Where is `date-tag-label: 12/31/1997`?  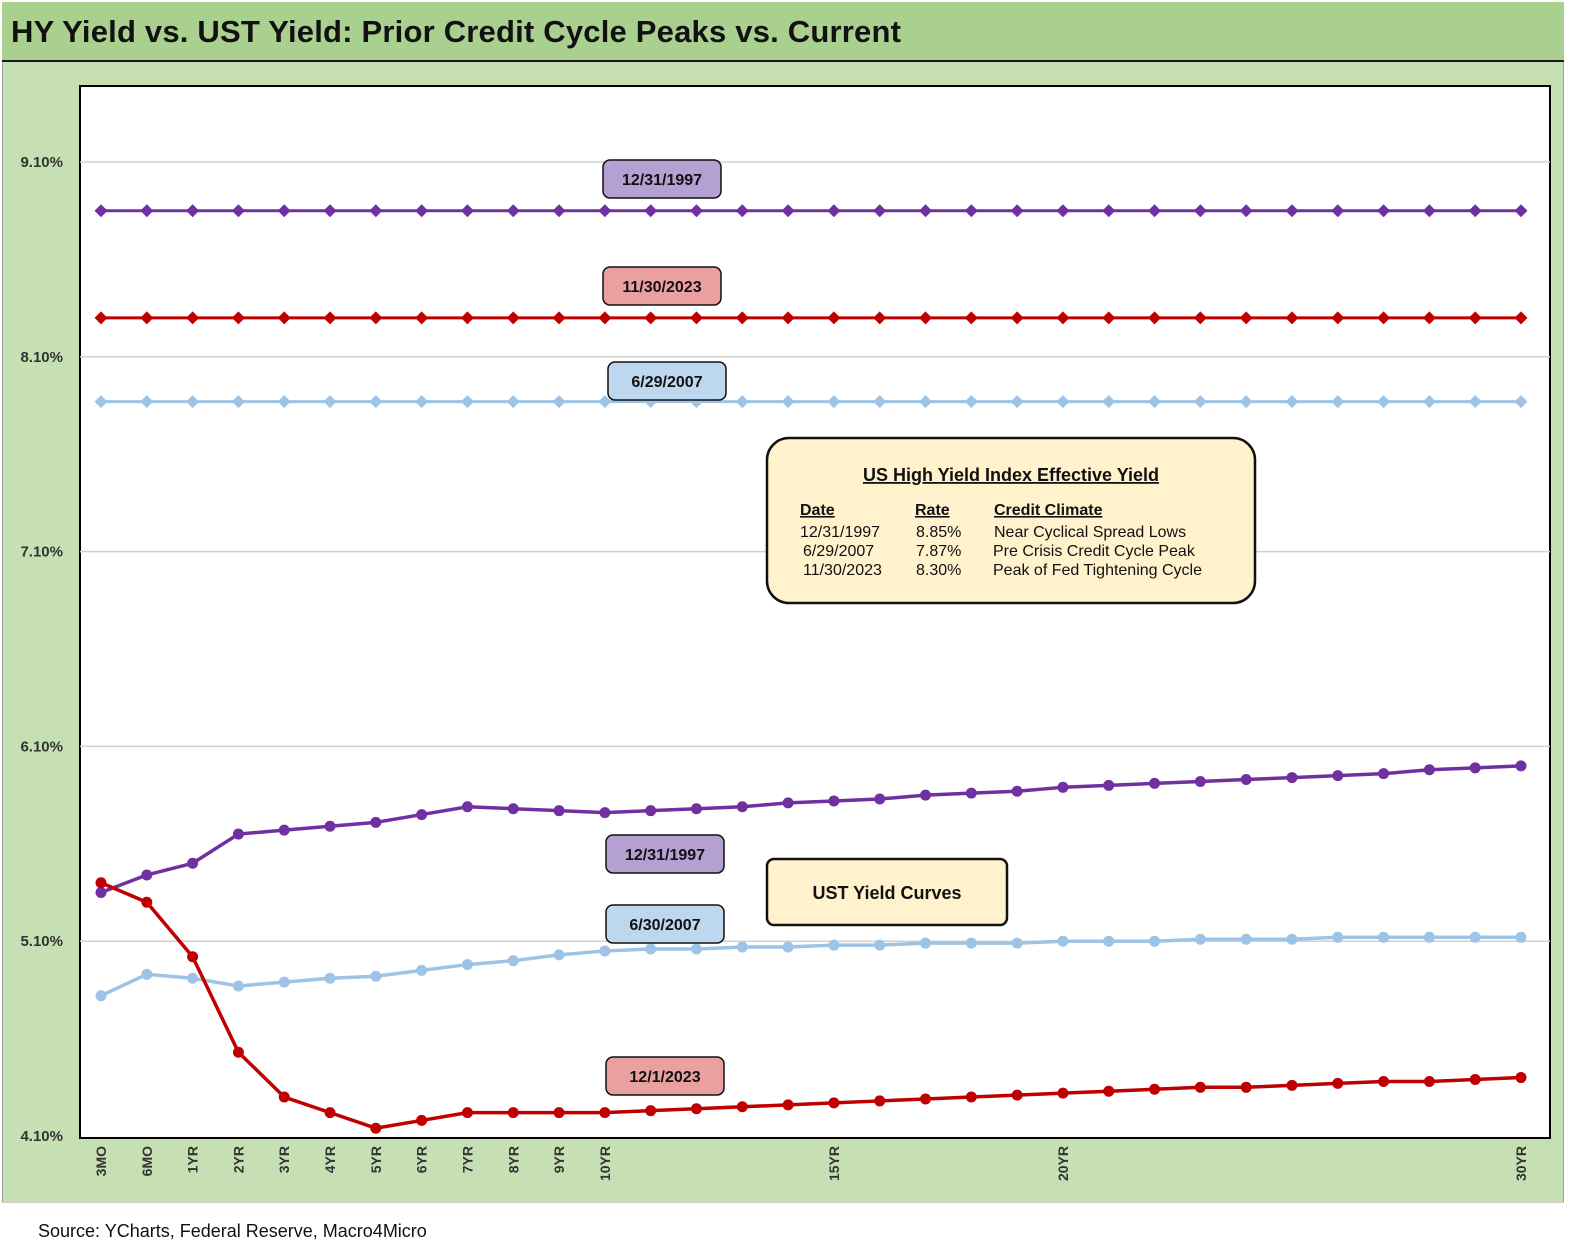
date-tag-label: 12/31/1997 is located at coordinates (665, 855).